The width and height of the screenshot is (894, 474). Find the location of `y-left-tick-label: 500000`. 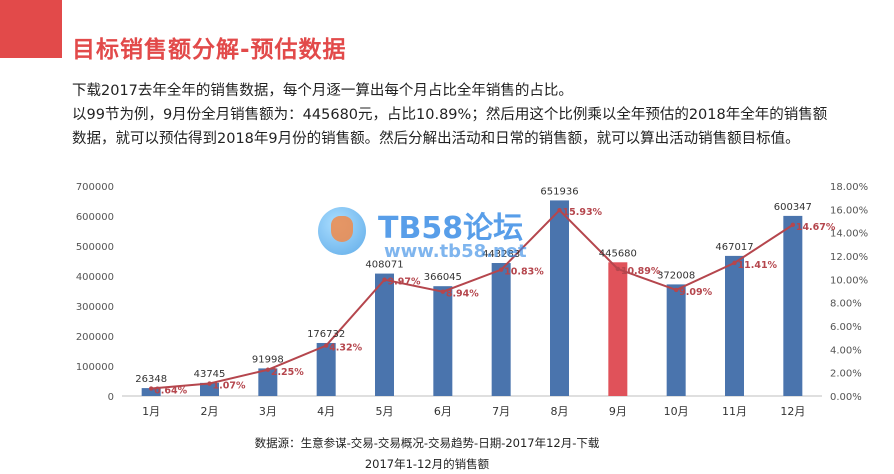

y-left-tick-label: 500000 is located at coordinates (95, 247).